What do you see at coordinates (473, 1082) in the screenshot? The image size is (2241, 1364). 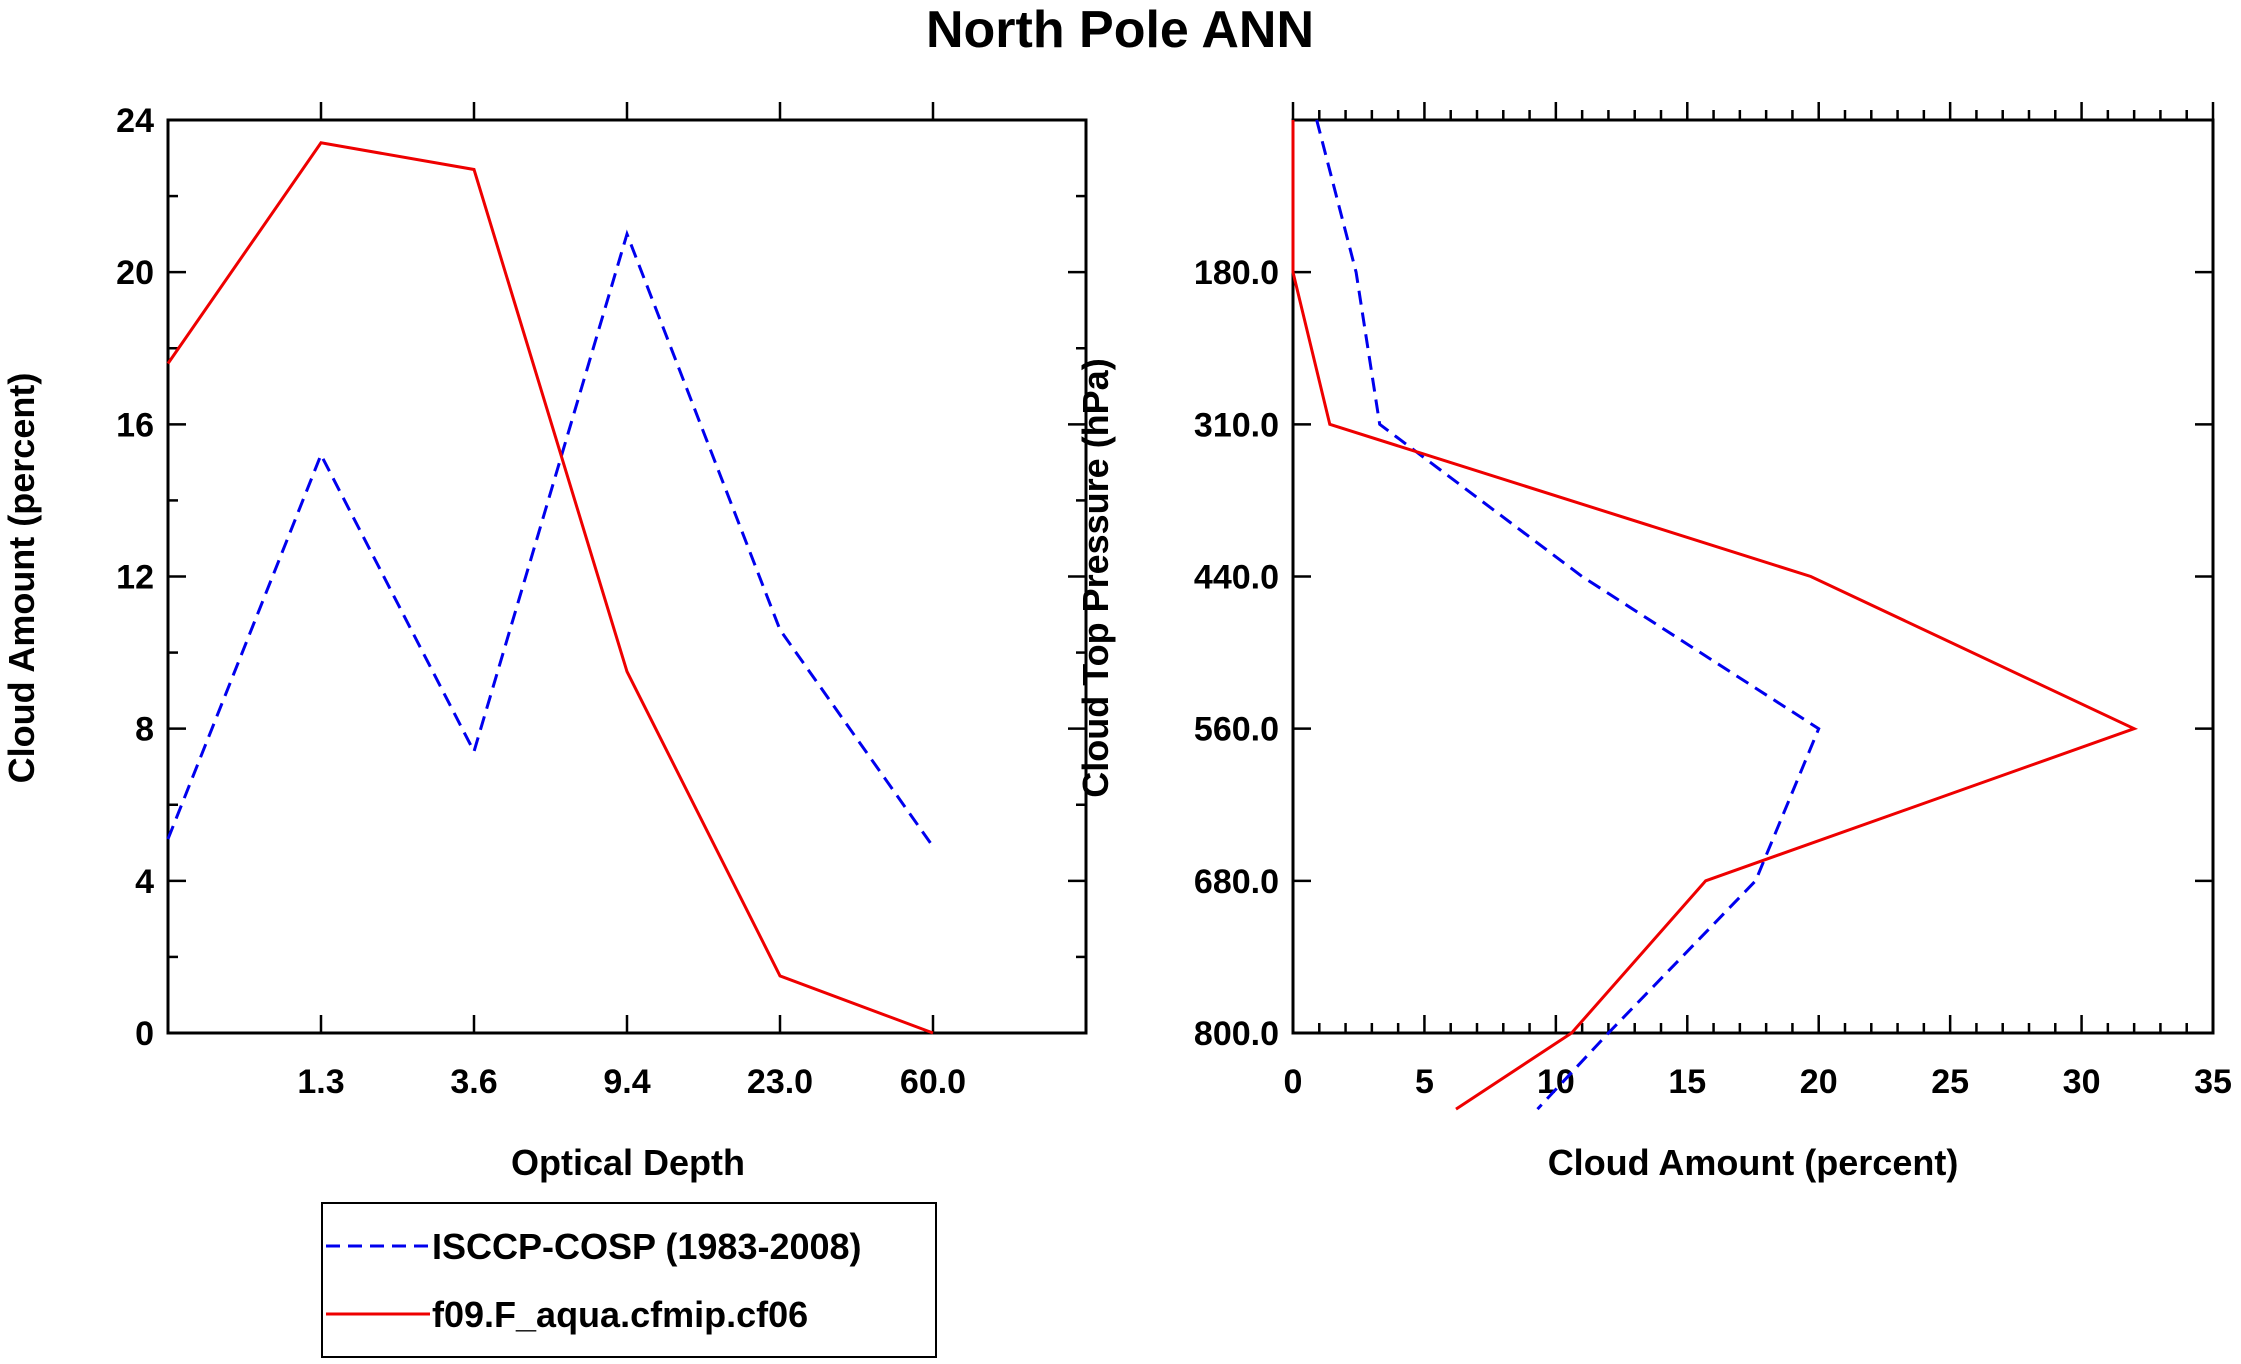 I see `left-xtick-label: 3.6` at bounding box center [473, 1082].